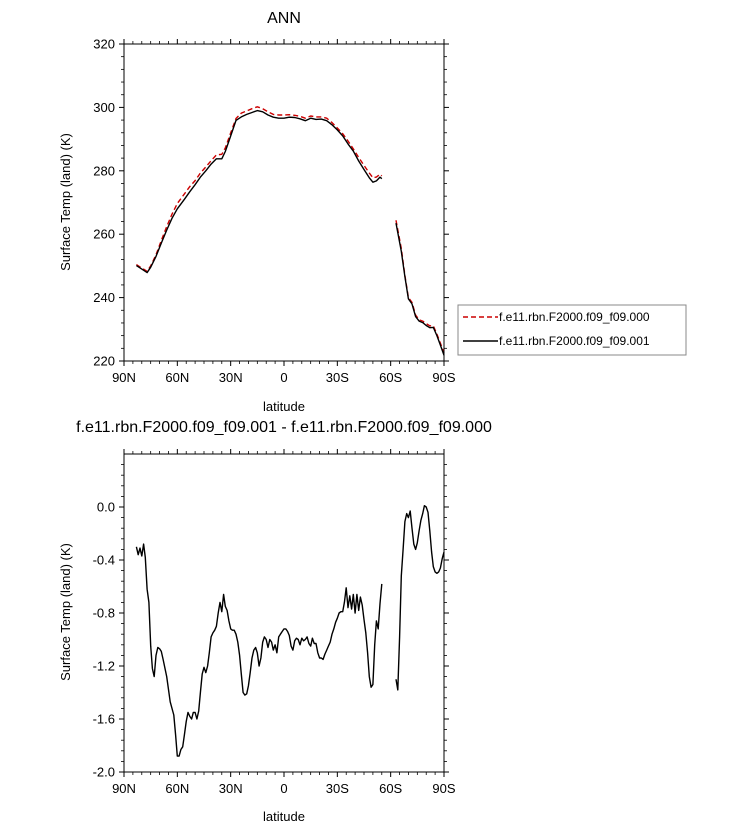 Image resolution: width=733 pixels, height=832 pixels. What do you see at coordinates (104, 107) in the screenshot?
I see `top-y-tick-label: 300` at bounding box center [104, 107].